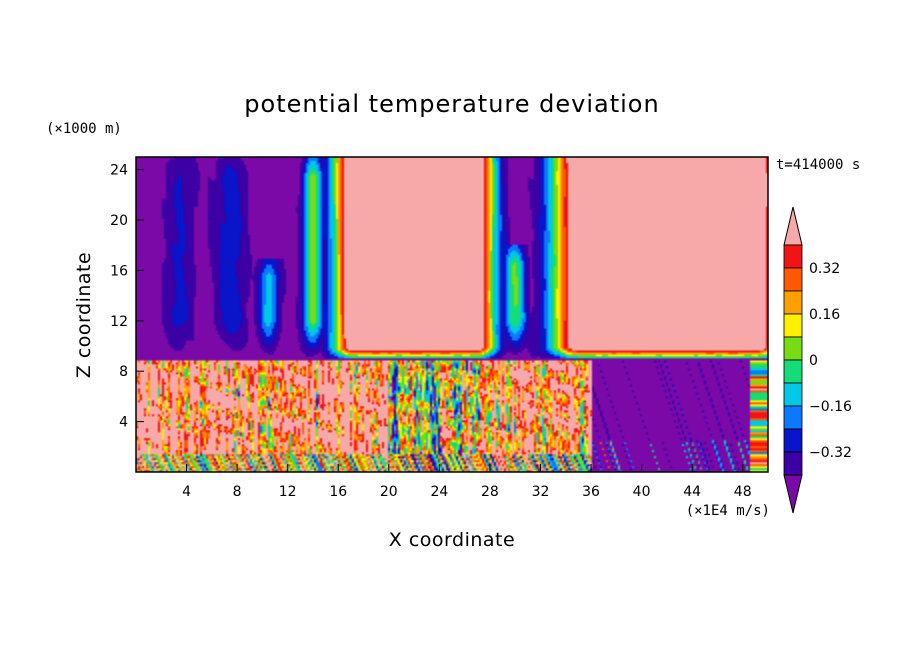  Describe the element at coordinates (830, 453) in the screenshot. I see `colorbar-tick-label: −0.32` at that location.